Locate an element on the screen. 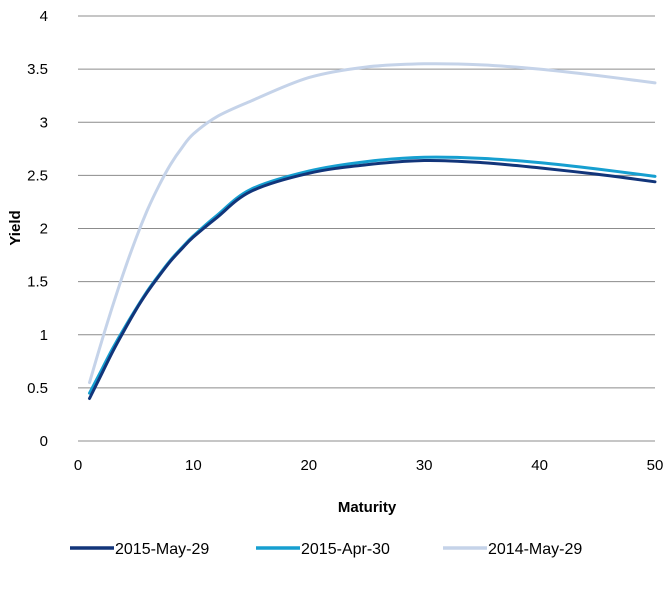  legend-label-0: 2015-May-29 is located at coordinates (162, 549).